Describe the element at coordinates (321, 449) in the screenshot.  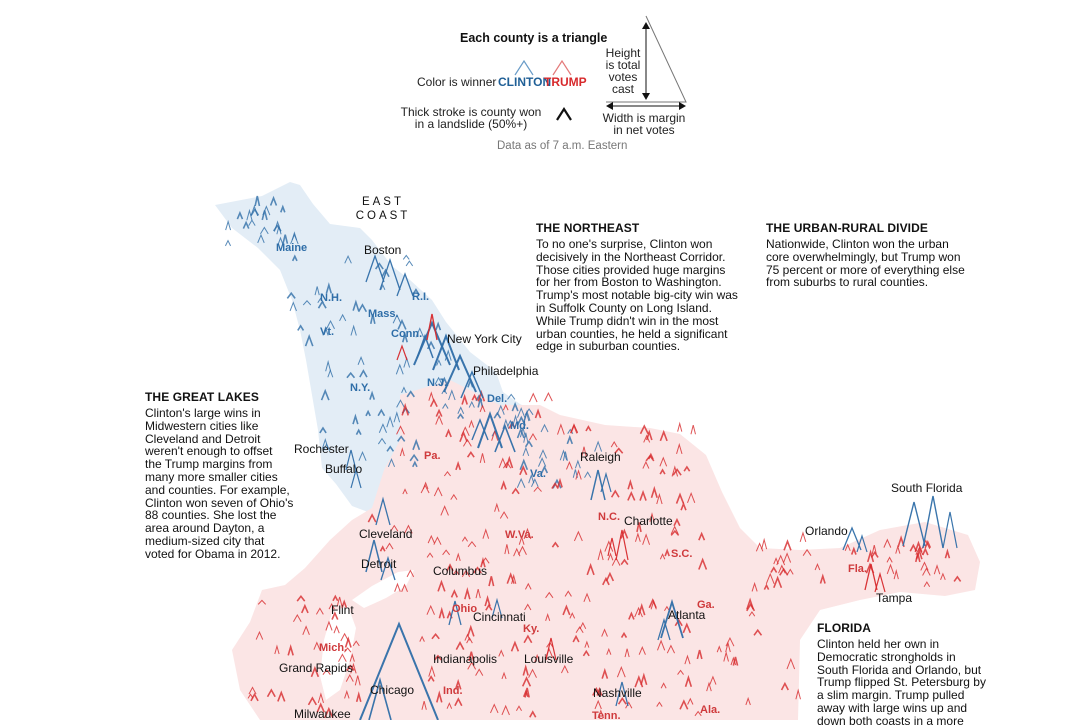
I see `city-label-rochester: Rochester` at that location.